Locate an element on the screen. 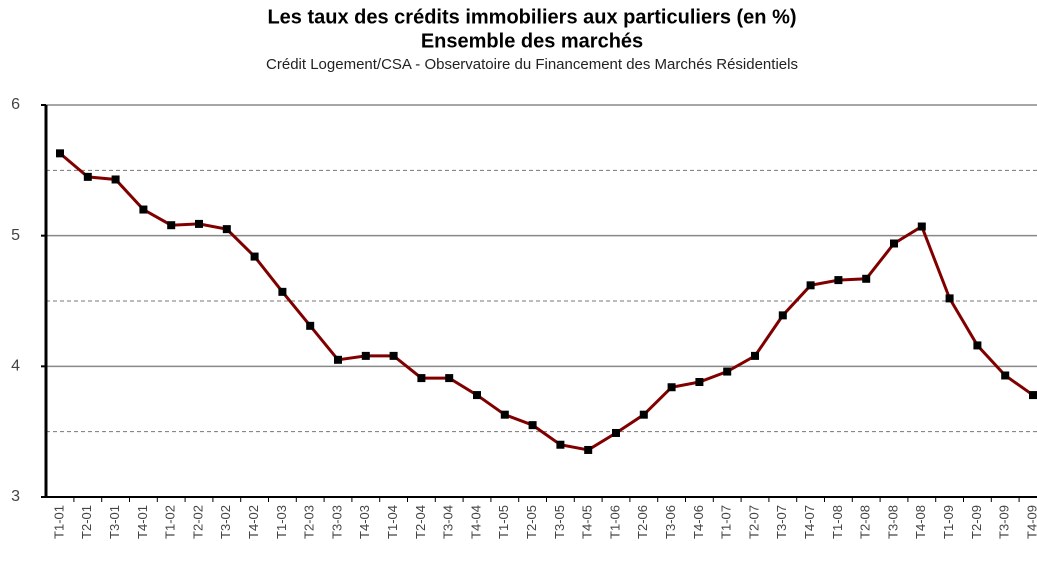 This screenshot has height=577, width=1037. x-tick-label: T3-07 is located at coordinates (781, 522).